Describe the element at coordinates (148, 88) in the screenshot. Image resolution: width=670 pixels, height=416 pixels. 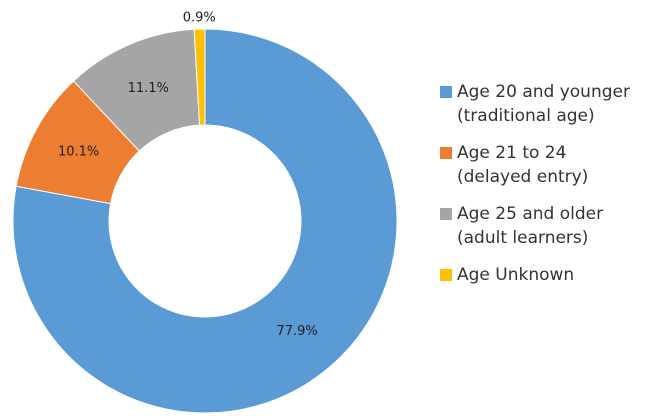
I see `data-label: 11.1%` at that location.